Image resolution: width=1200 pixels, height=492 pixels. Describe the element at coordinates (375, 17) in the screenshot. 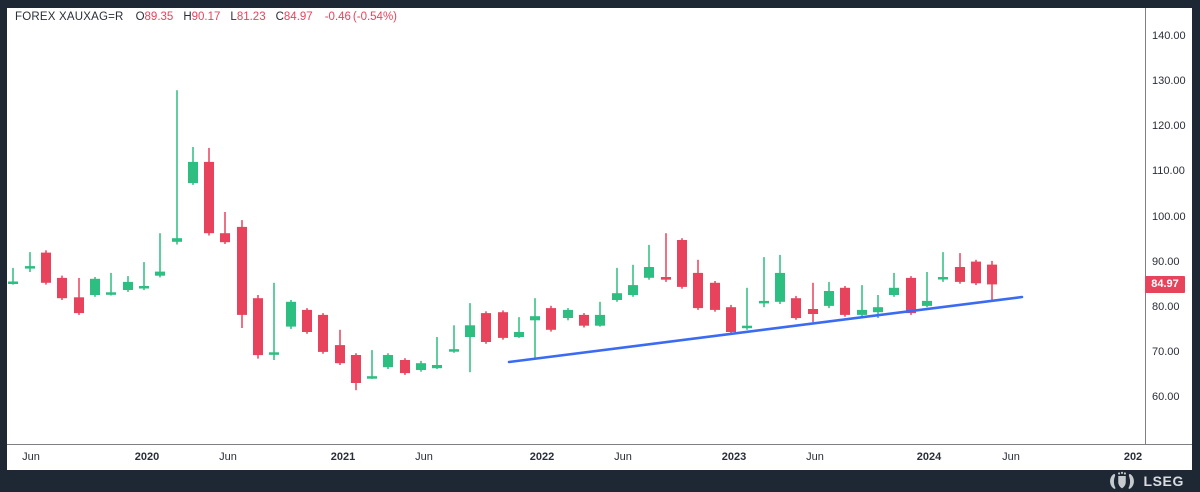

I see `quote-change-pct: (-0.54%)` at that location.